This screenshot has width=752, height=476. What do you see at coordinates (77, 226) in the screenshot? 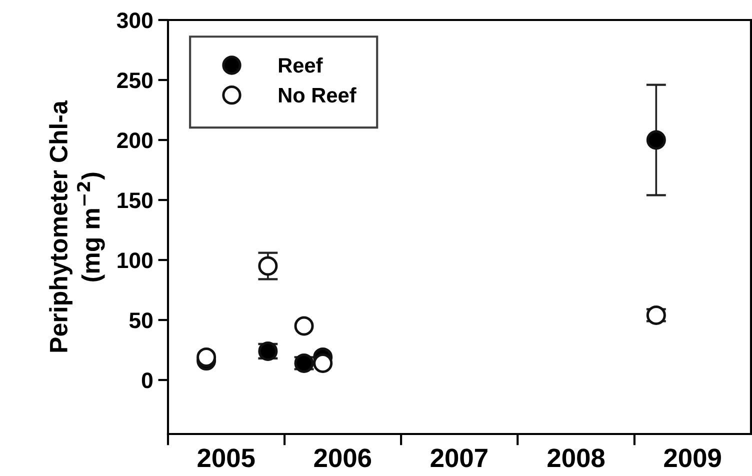
I see `y-axis-title: Periphytometer Chl-a (mg m$^{−2}$)` at bounding box center [77, 226].